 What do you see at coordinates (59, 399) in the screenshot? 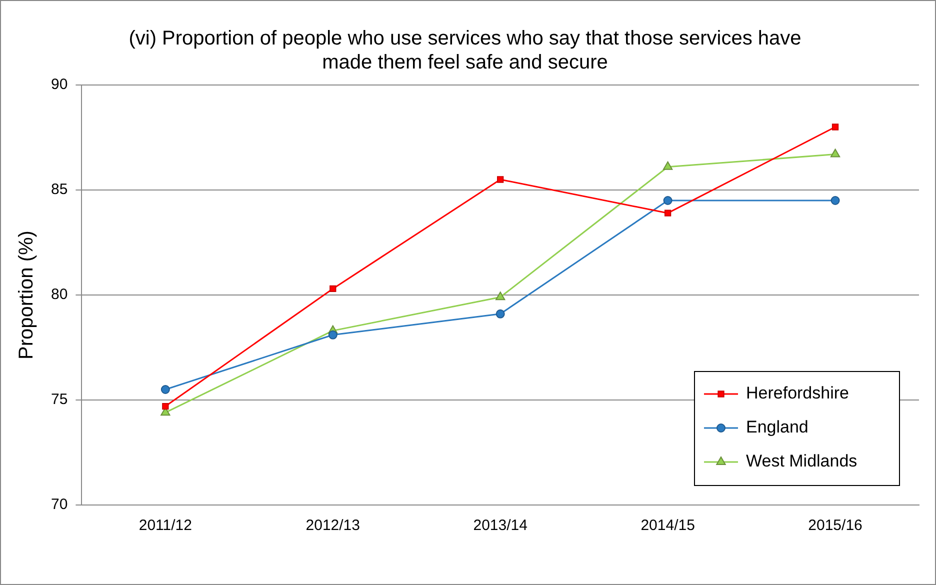
I see `y-tick-label: 75` at bounding box center [59, 399].